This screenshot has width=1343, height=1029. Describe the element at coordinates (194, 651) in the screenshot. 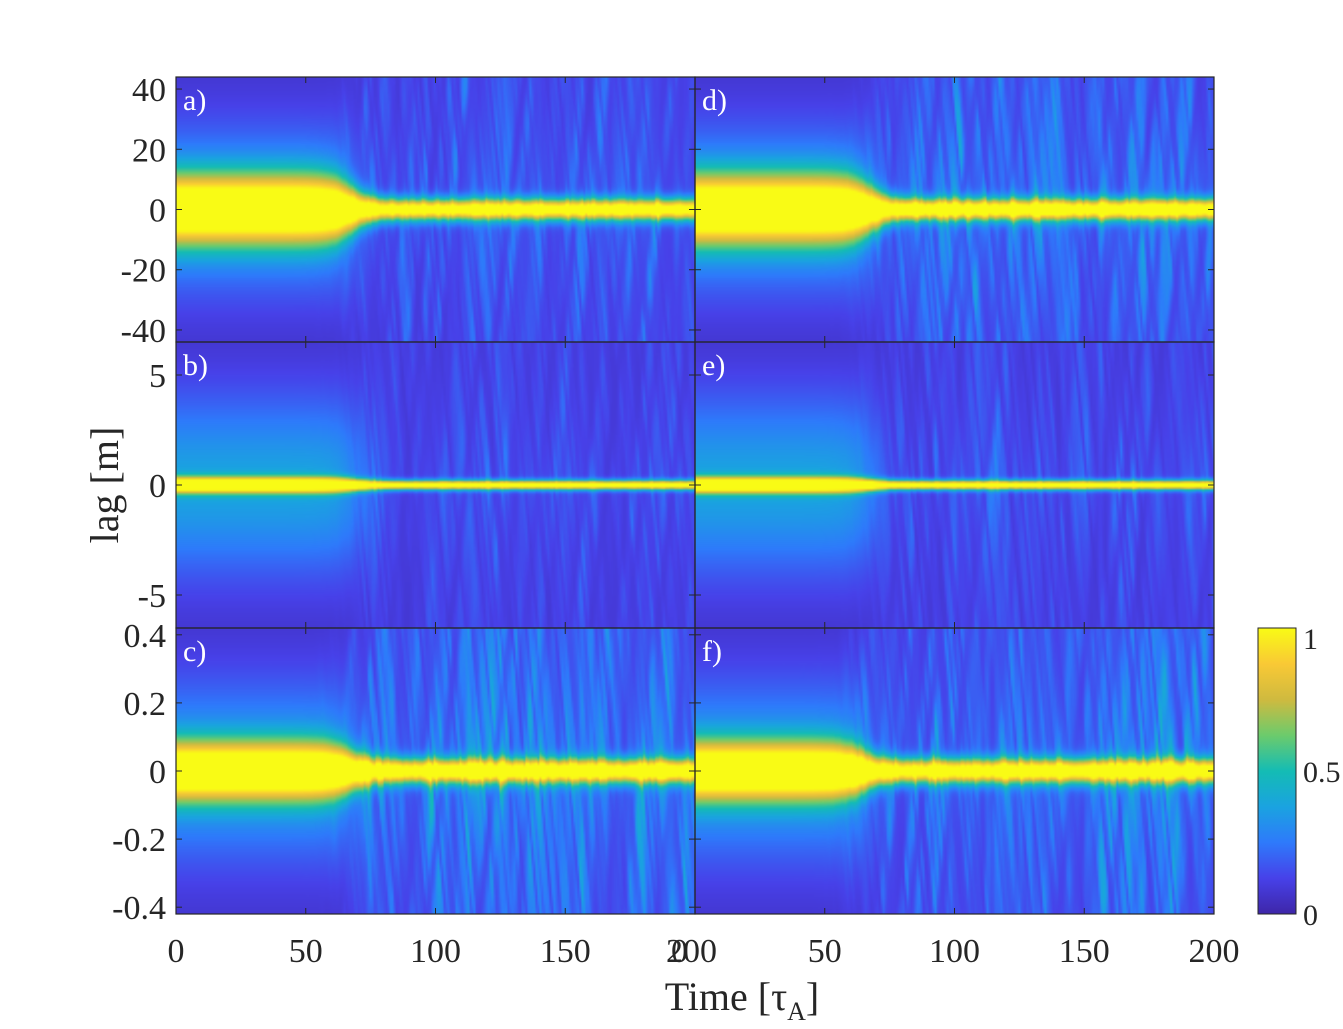

I see `panel-label-c: c)` at that location.